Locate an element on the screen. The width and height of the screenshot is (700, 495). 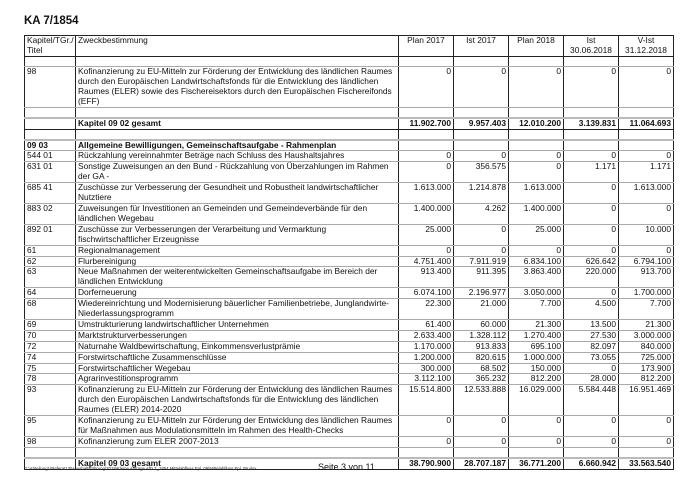
value-vist-31-12-2018: 840.000 is located at coordinates (646, 347).